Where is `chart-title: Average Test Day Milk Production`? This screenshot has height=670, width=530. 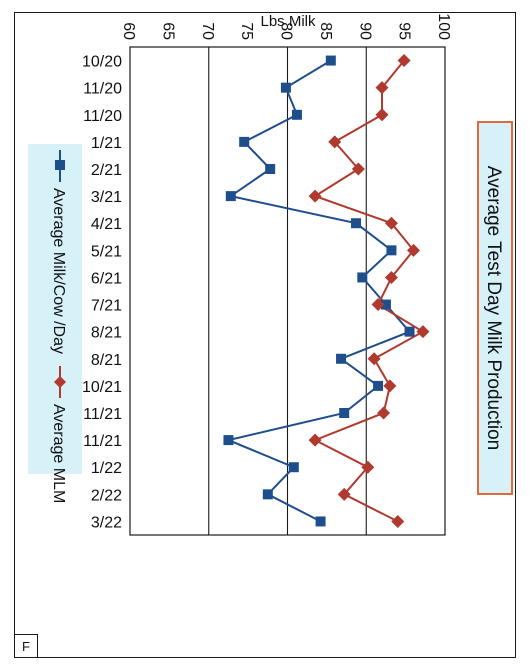
chart-title: Average Test Day Milk Production is located at coordinates (493, 308).